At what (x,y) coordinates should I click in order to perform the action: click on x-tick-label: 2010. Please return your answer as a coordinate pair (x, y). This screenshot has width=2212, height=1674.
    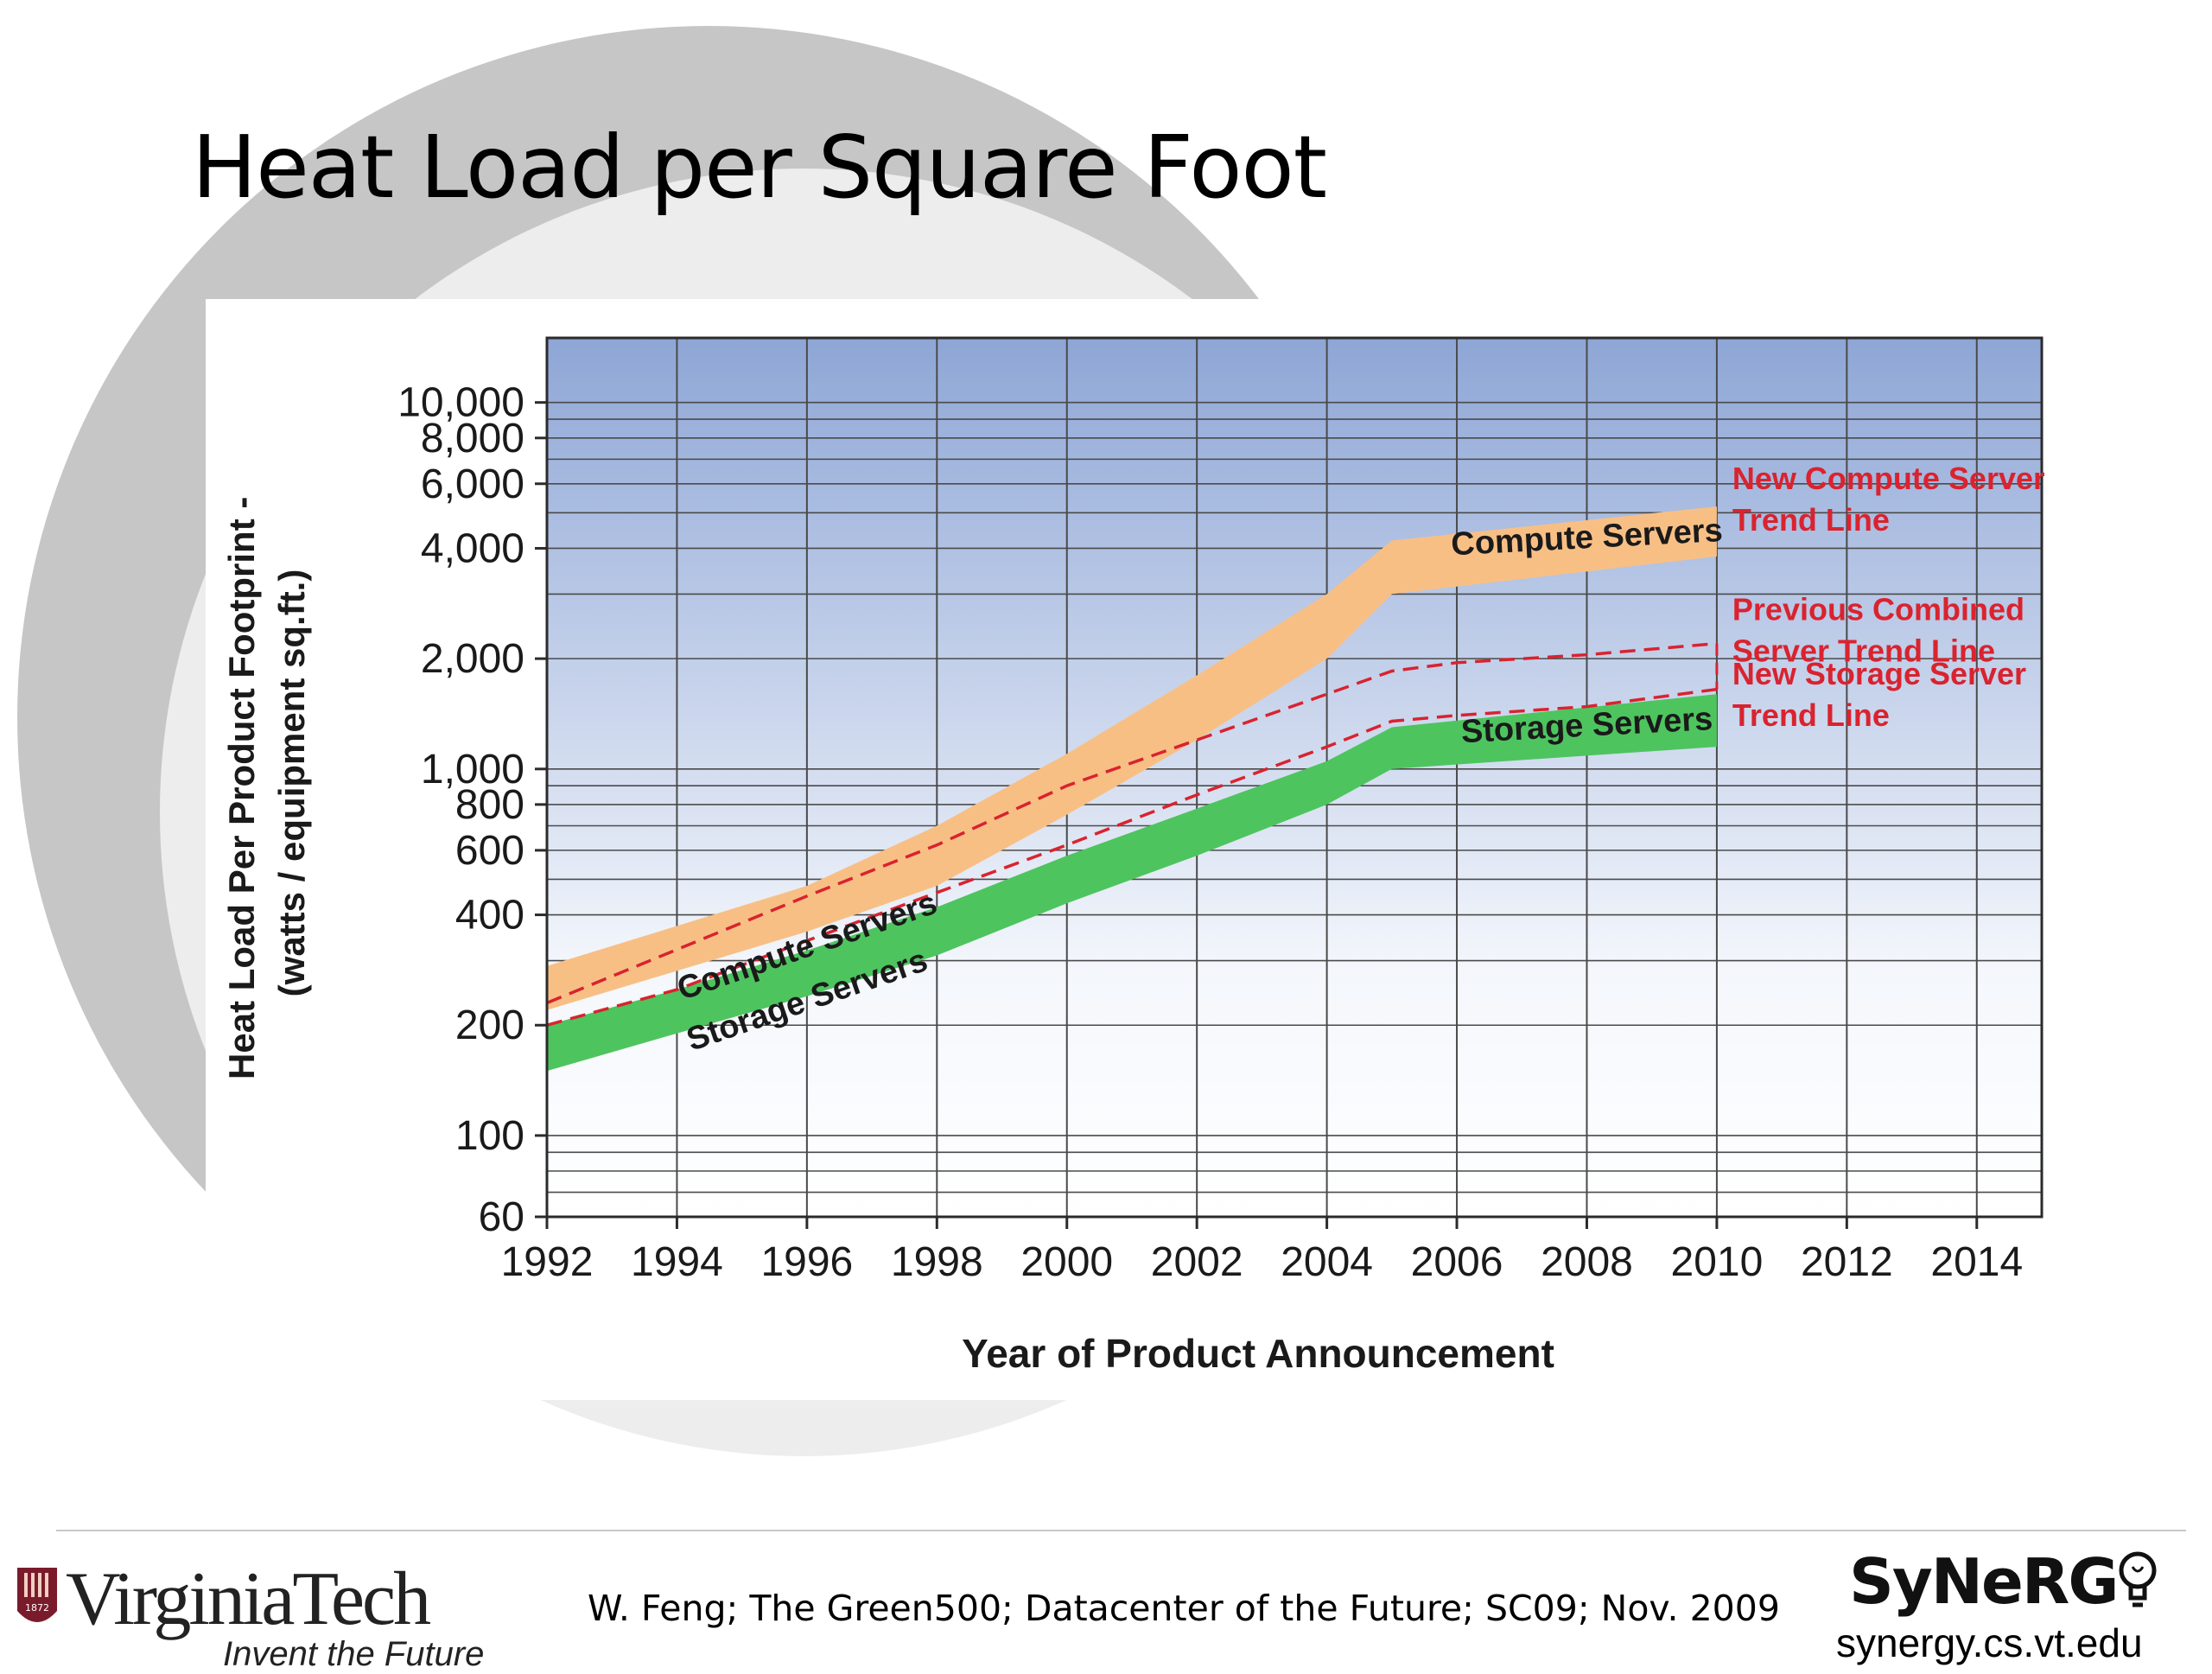
    Looking at the image, I should click on (1717, 1262).